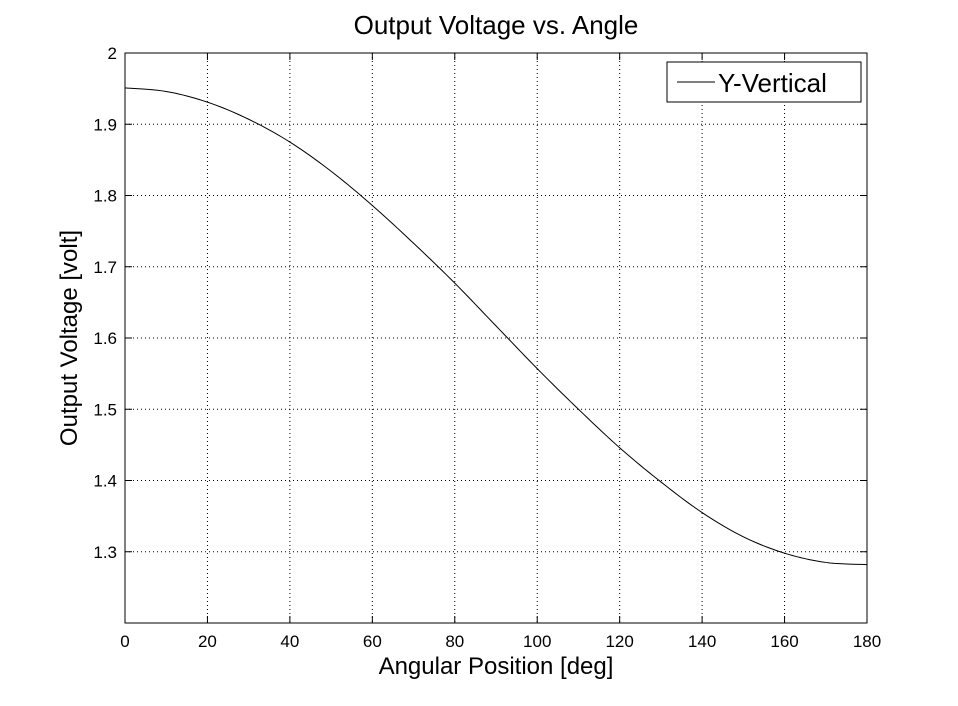 This screenshot has width=958, height=706. I want to click on legend-label-y-vertical: Y-Vertical, so click(772, 83).